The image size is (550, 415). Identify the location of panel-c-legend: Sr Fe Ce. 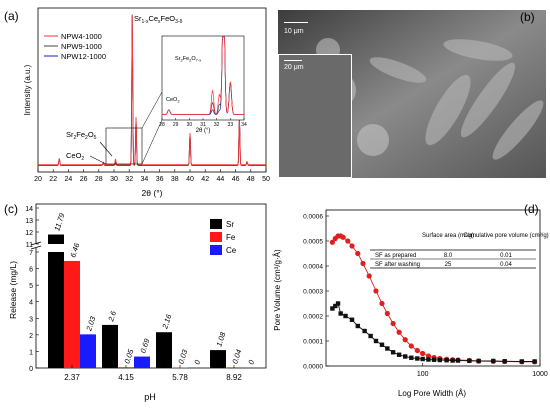
(223, 237).